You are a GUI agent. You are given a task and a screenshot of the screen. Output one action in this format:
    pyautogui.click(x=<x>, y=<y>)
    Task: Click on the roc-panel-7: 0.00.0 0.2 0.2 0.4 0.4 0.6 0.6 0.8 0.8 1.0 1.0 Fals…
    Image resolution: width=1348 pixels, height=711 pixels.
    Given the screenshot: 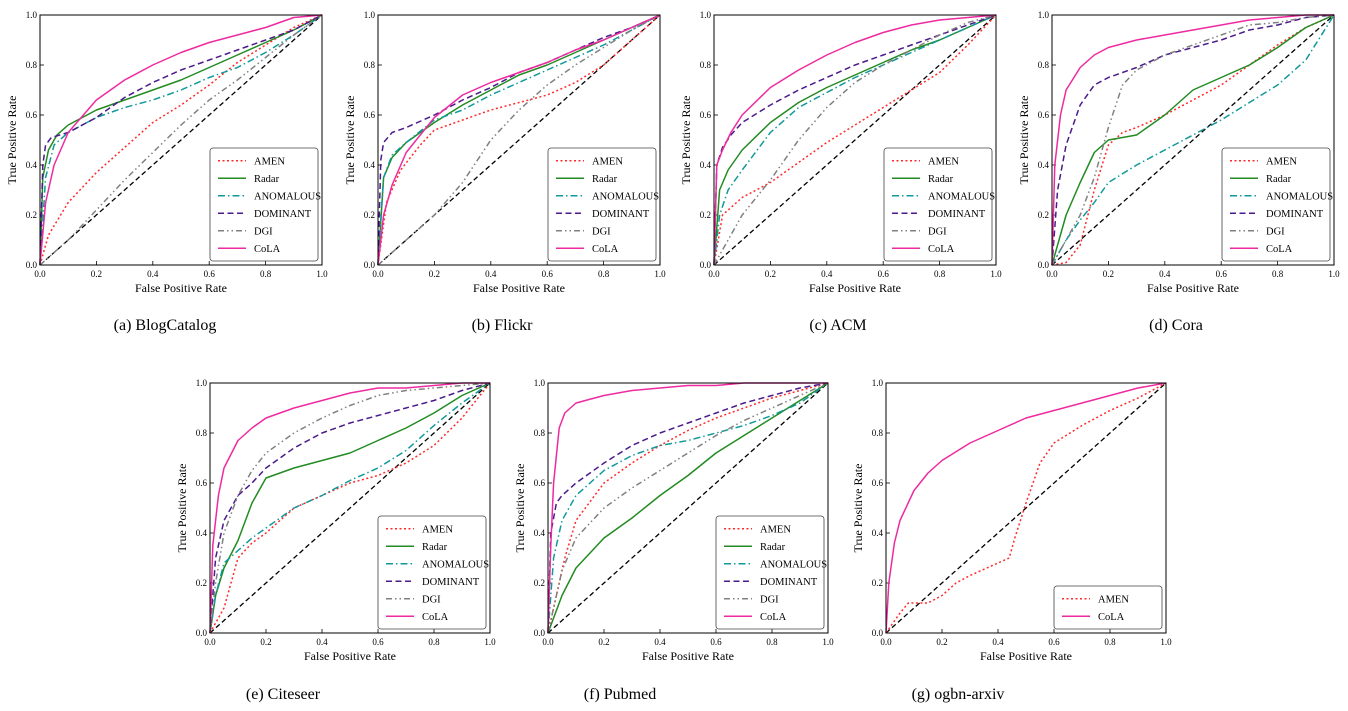 What is the action you would take?
    pyautogui.click(x=1011, y=540)
    